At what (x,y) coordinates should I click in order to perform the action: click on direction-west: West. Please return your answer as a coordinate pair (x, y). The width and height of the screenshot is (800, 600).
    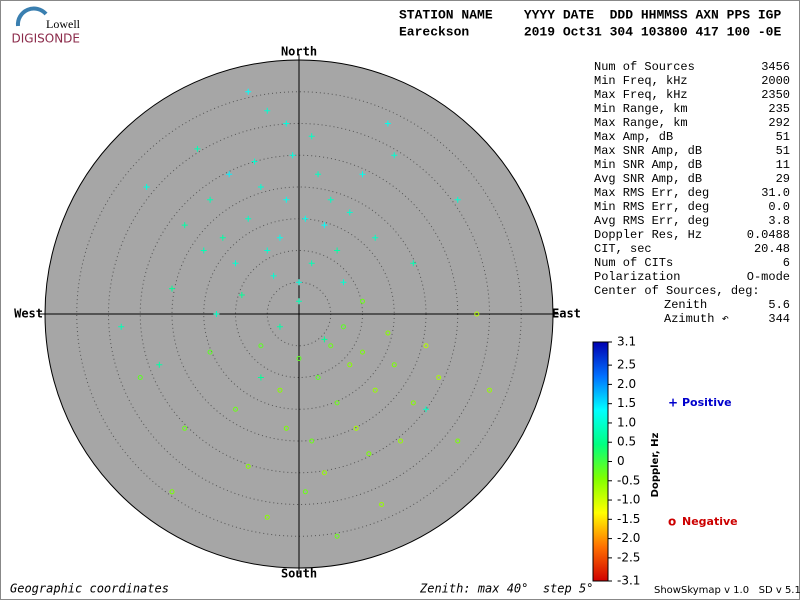
    Looking at the image, I should click on (28, 314).